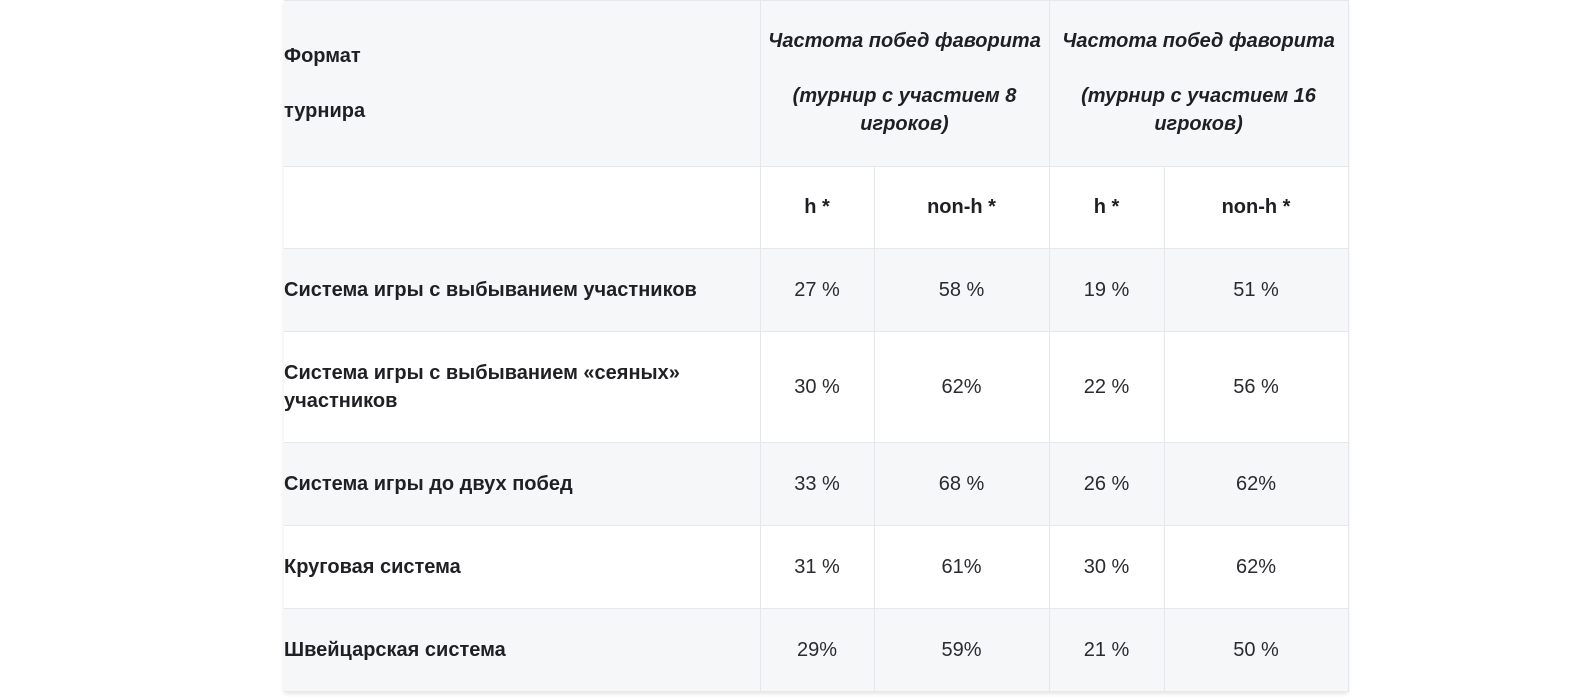 This screenshot has width=1575, height=700. I want to click on cell-h-16: 26 %, so click(1106, 484).